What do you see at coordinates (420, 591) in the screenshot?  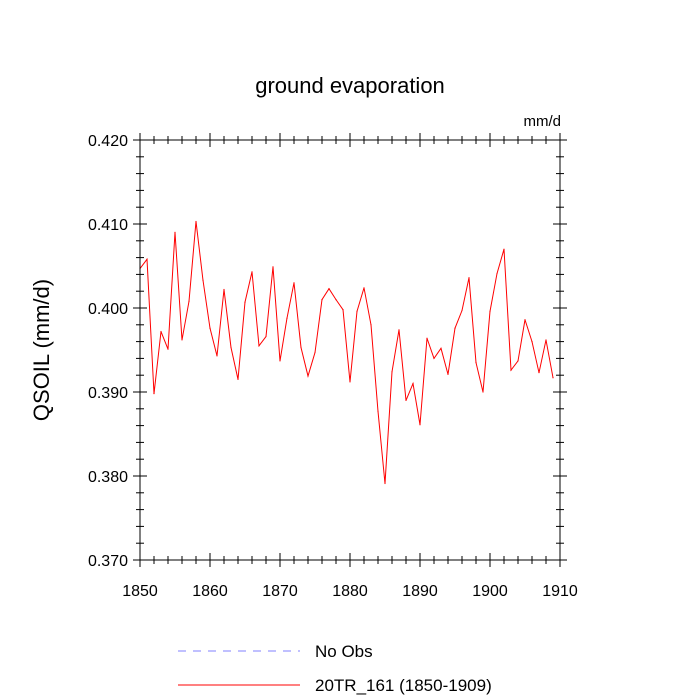 I see `xtick-label-4: 1890` at bounding box center [420, 591].